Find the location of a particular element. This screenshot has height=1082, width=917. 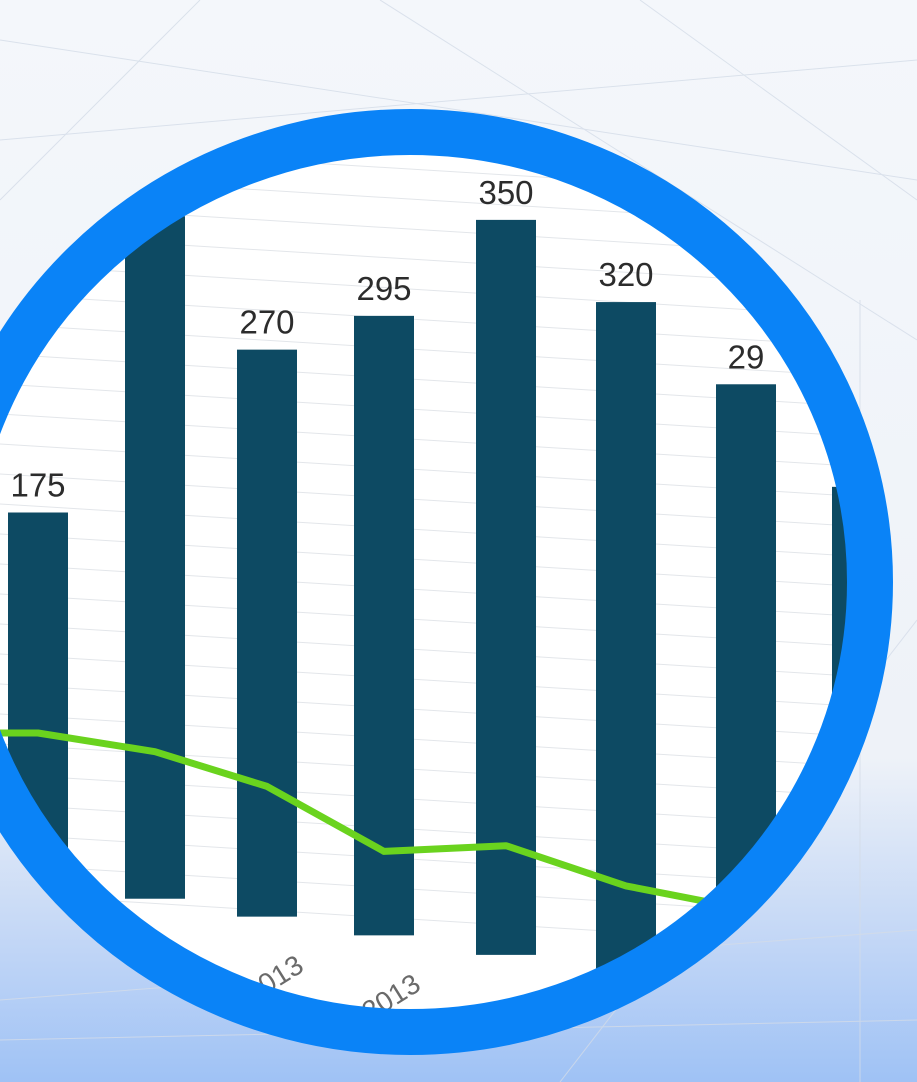

bar-value-label: 295 is located at coordinates (383, 288).